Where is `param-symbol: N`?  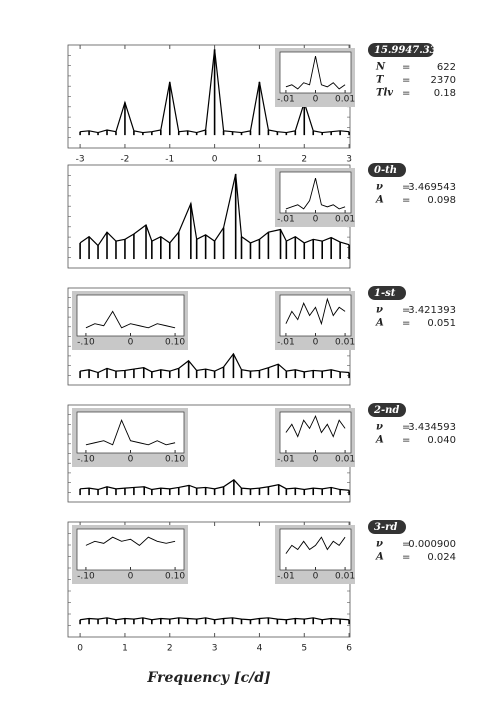
param-symbol: N is located at coordinates (380, 67).